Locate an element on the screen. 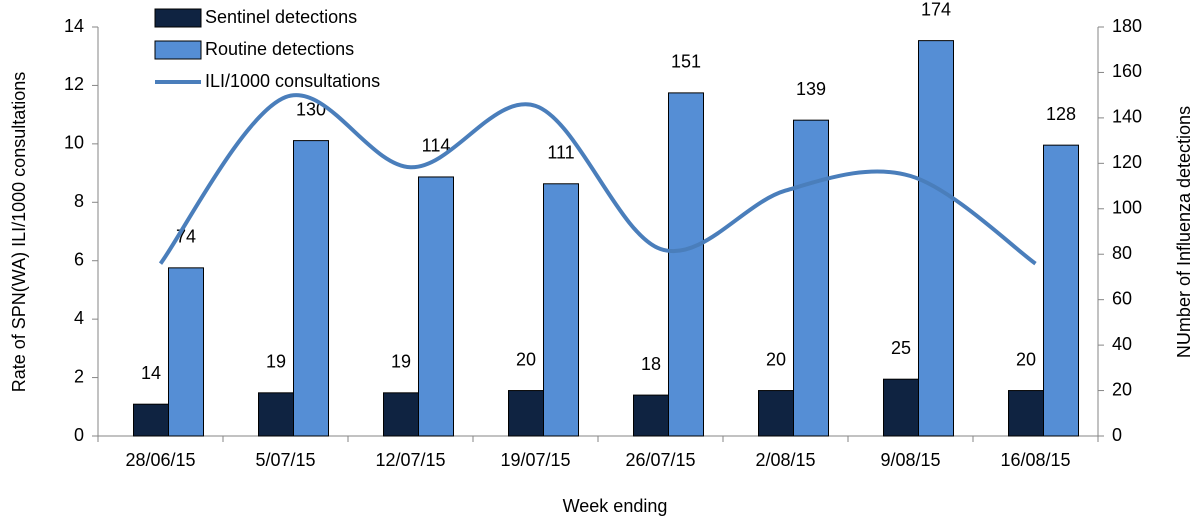  x-tick-label: 16/08/15 is located at coordinates (1035, 460).